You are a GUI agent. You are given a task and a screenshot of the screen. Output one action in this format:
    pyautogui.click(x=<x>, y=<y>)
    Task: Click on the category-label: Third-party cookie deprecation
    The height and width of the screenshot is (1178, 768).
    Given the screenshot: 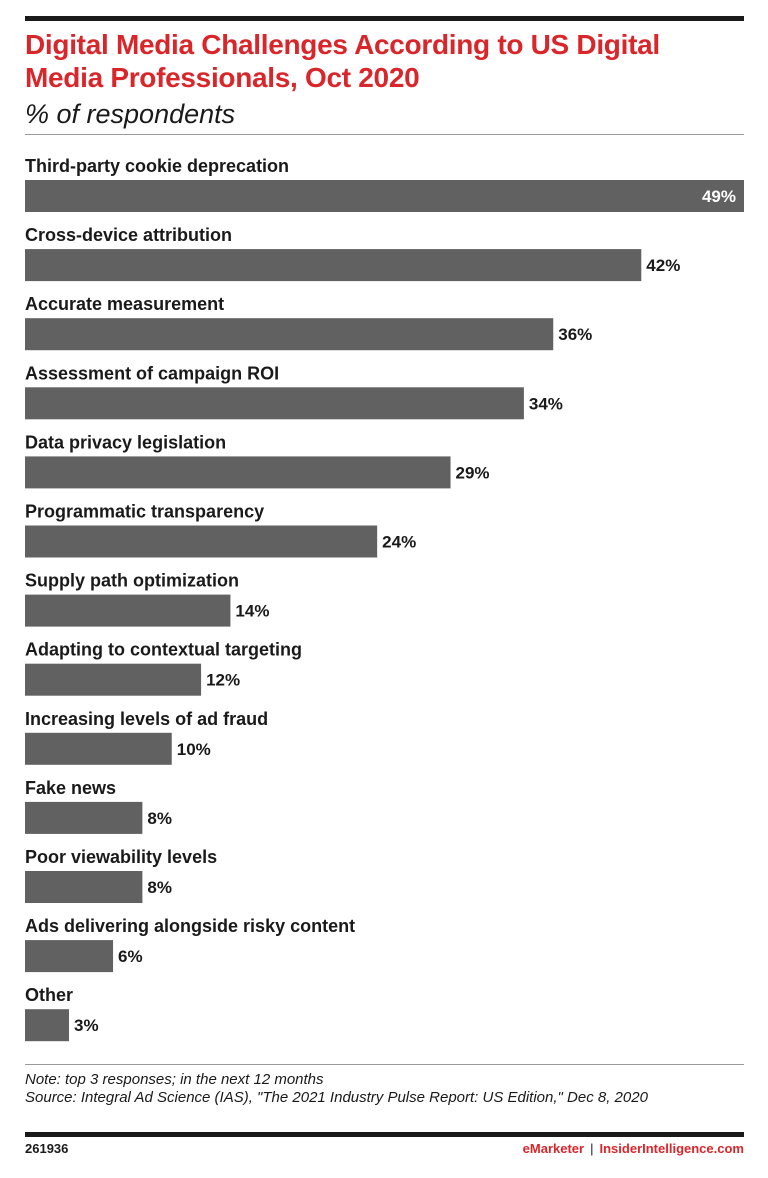 What is the action you would take?
    pyautogui.click(x=157, y=166)
    